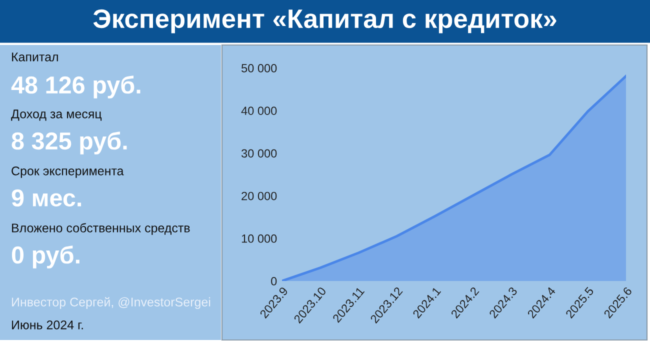 Image resolution: width=650 pixels, height=348 pixels. I want to click on text: Доход за месяц, so click(56, 115).